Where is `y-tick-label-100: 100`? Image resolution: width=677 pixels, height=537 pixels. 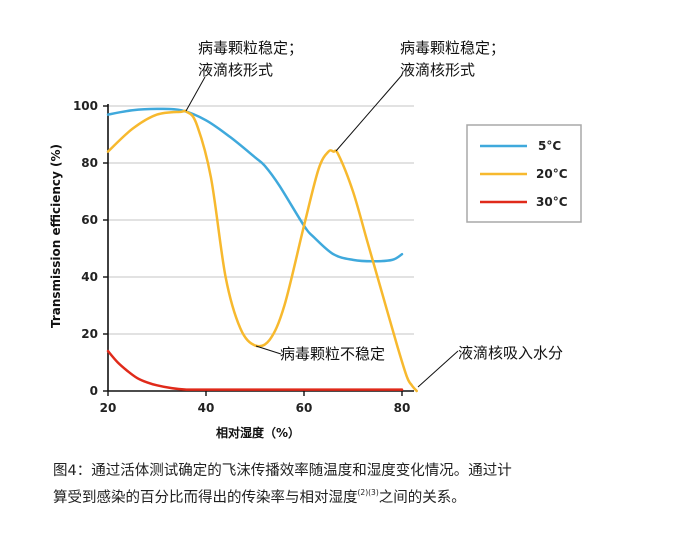
y-tick-label-100: 100 is located at coordinates (85, 106).